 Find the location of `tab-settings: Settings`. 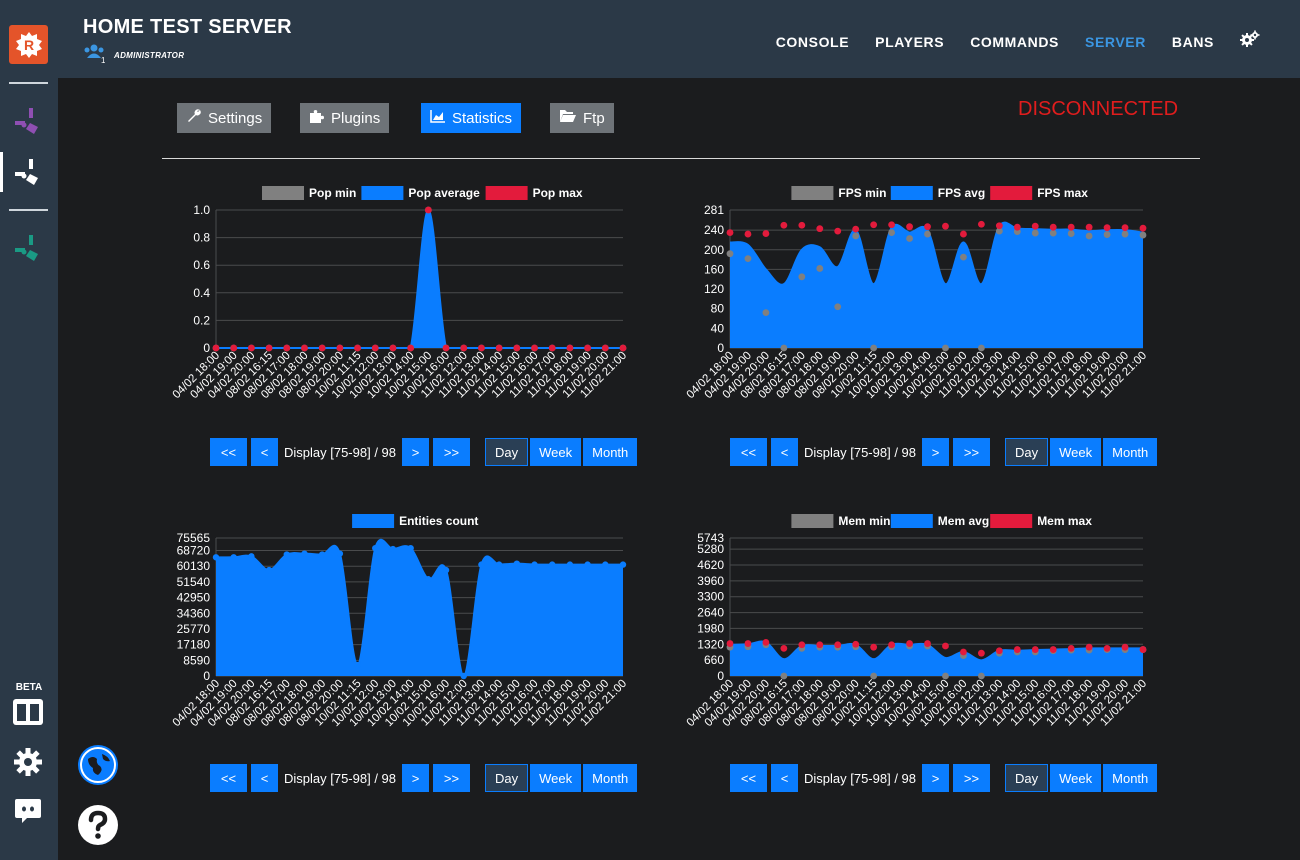

tab-settings: Settings is located at coordinates (224, 118).